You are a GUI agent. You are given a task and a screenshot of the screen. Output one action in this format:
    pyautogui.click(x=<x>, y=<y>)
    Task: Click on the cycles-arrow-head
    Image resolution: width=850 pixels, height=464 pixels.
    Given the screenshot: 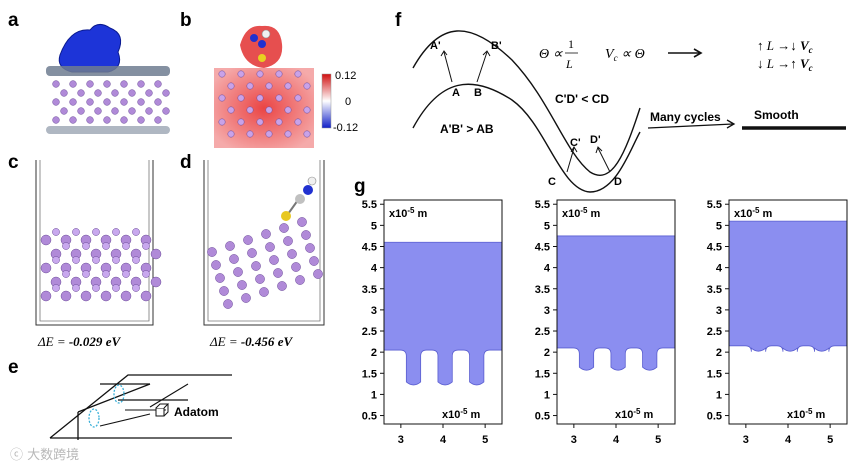 What is the action you would take?
    pyautogui.click(x=731, y=124)
    